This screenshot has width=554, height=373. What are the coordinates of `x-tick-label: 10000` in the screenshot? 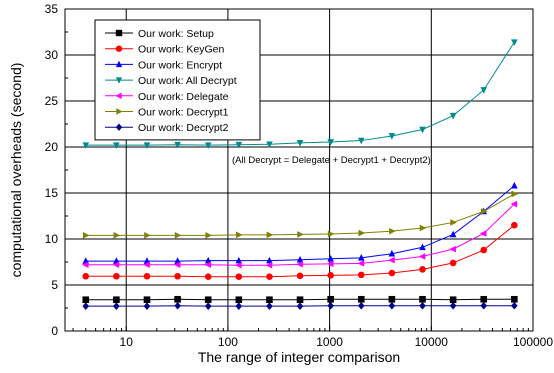 It's located at (432, 342).